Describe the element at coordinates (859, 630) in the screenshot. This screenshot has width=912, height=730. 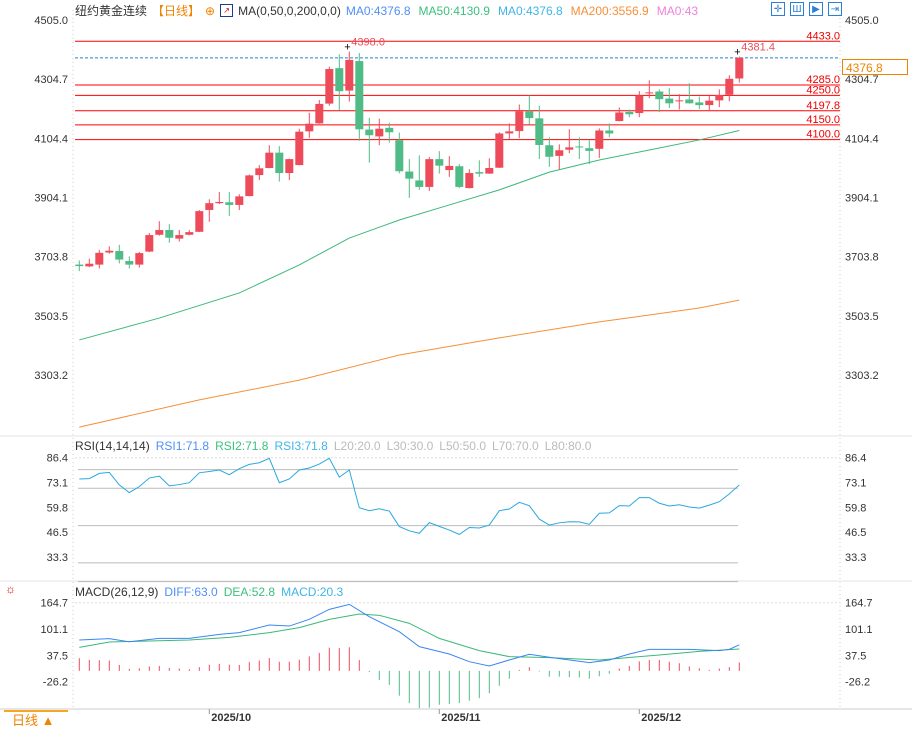
I see `macd-tick-right: 101.1` at that location.